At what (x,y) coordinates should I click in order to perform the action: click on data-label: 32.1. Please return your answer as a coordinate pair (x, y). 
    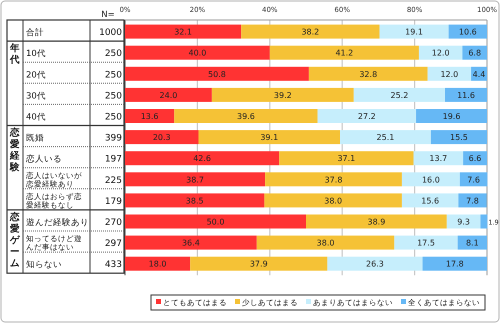
    Looking at the image, I should click on (183, 32).